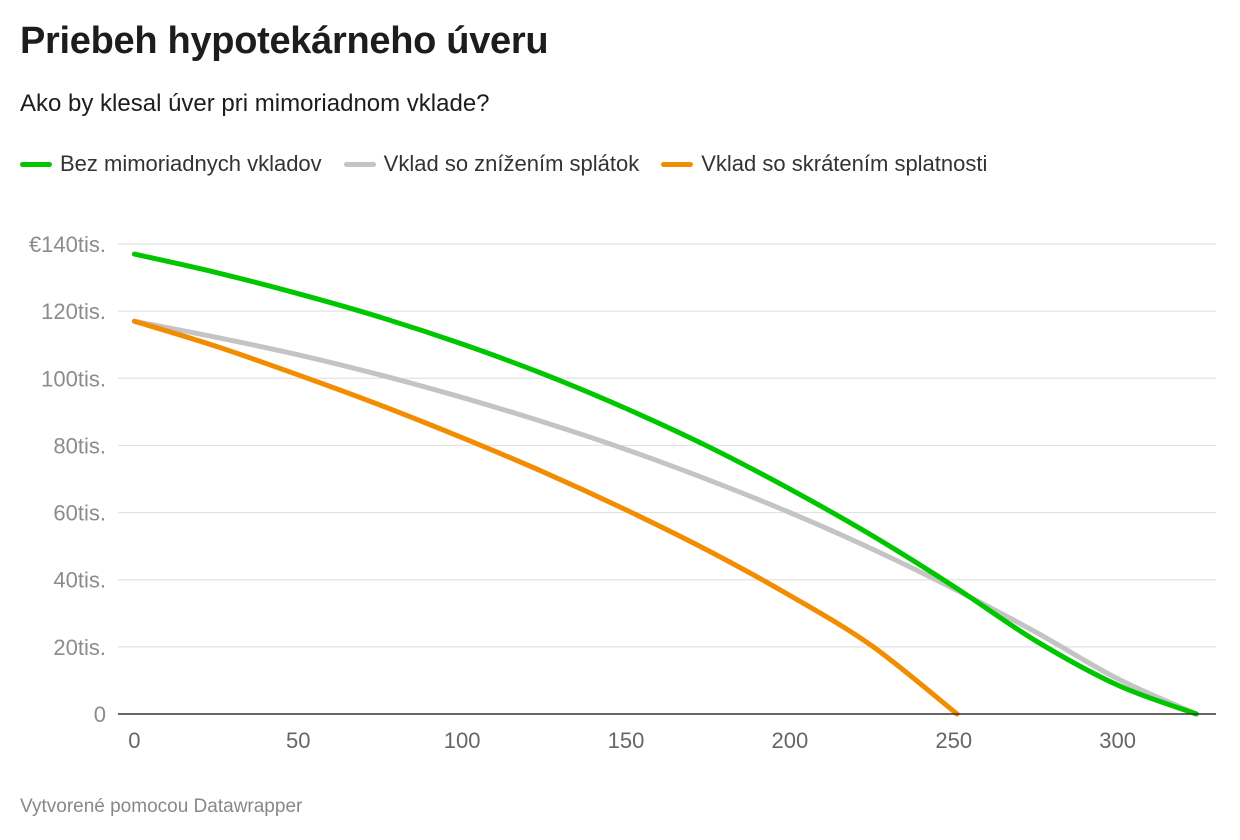 The image size is (1240, 840). Describe the element at coordinates (953, 740) in the screenshot. I see `x-tick-label: 250` at that location.